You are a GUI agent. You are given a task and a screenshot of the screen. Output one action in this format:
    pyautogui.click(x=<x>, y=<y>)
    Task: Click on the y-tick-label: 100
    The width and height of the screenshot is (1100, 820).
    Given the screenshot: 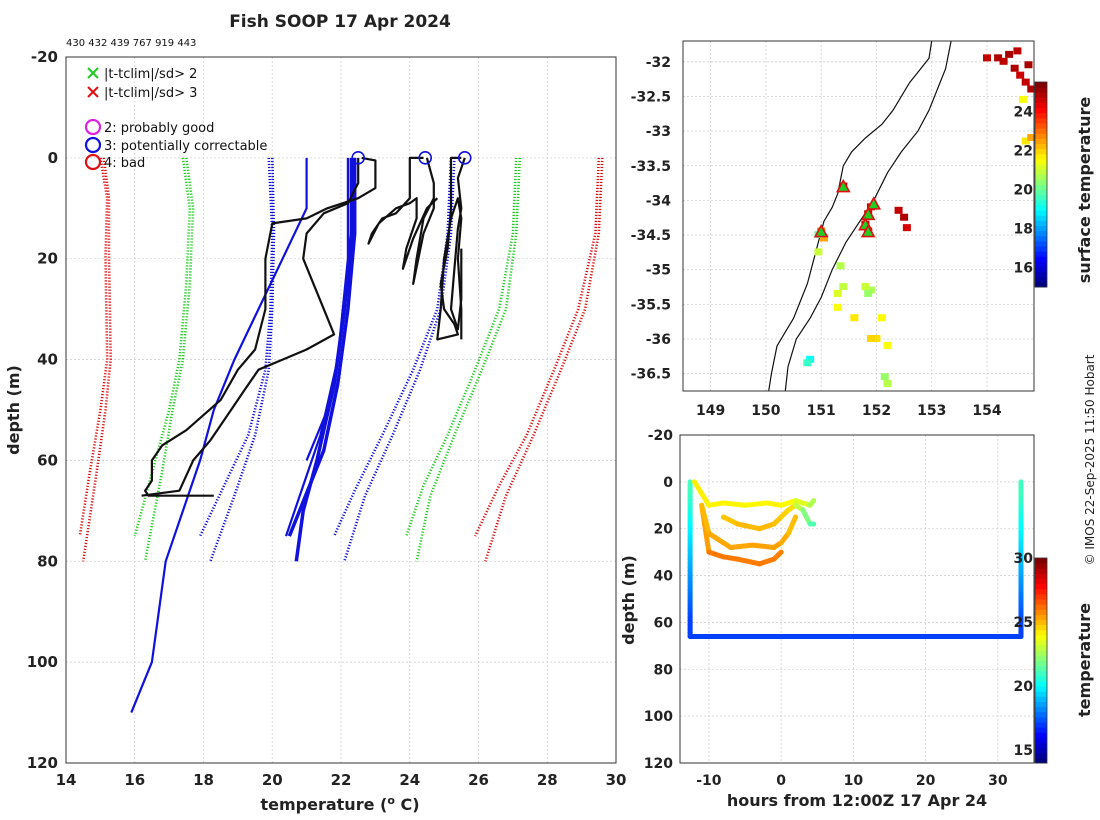 What is the action you would take?
    pyautogui.click(x=42, y=662)
    